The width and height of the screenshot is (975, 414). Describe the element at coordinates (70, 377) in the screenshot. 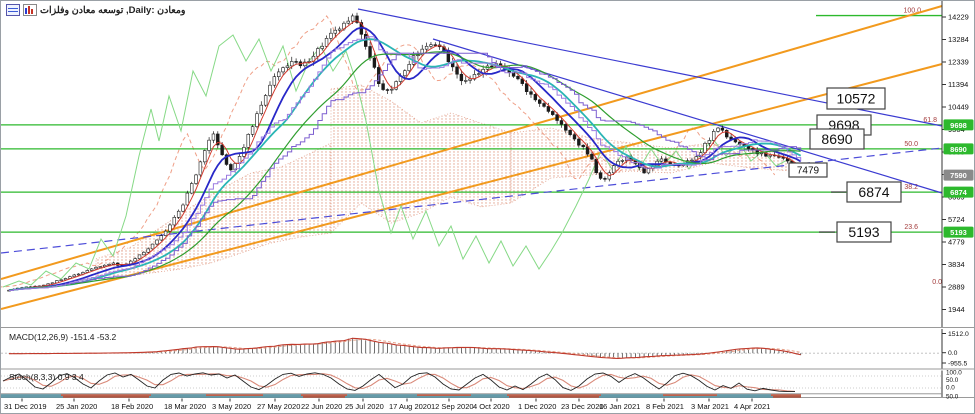

I see `stoch-values: 0.9 3.4` at that location.